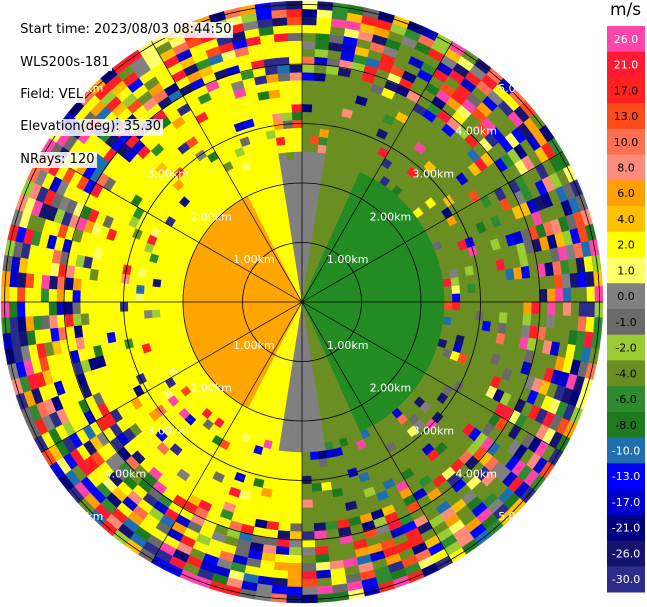  What do you see at coordinates (626, 90) in the screenshot?
I see `colorbar-tick-label: 17.0` at bounding box center [626, 90].